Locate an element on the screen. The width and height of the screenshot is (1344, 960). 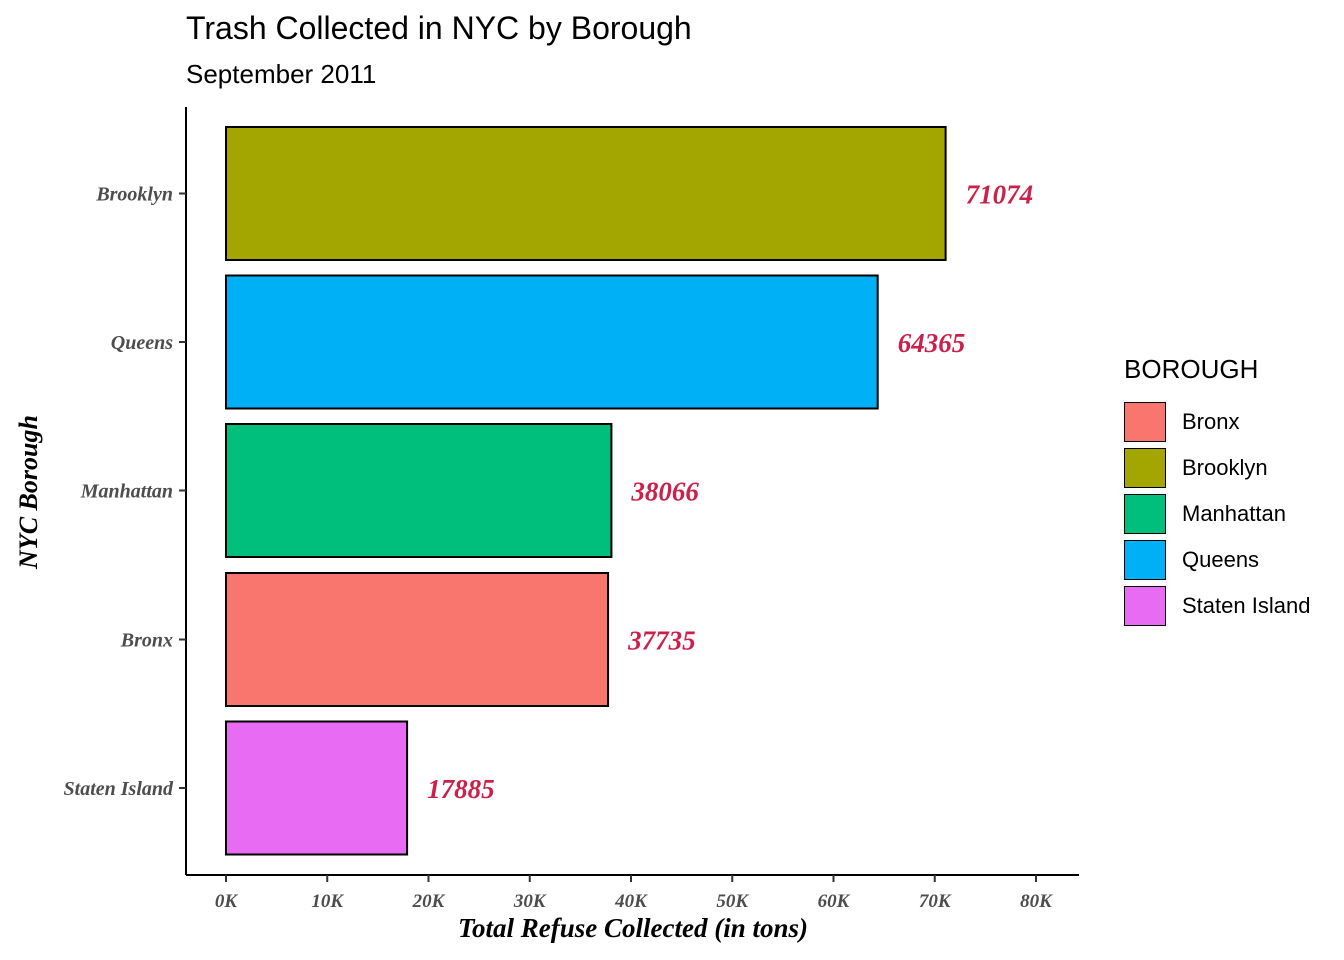
y-axis-label: NYC Borough is located at coordinates (28, 492).